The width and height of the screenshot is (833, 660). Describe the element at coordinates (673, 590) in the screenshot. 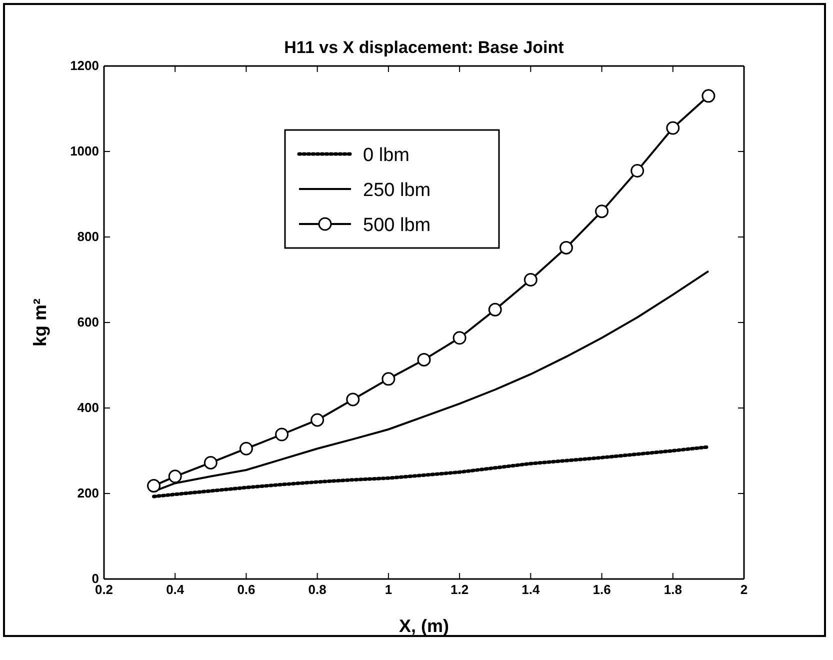

I see `x-tick-label: 1.8` at that location.